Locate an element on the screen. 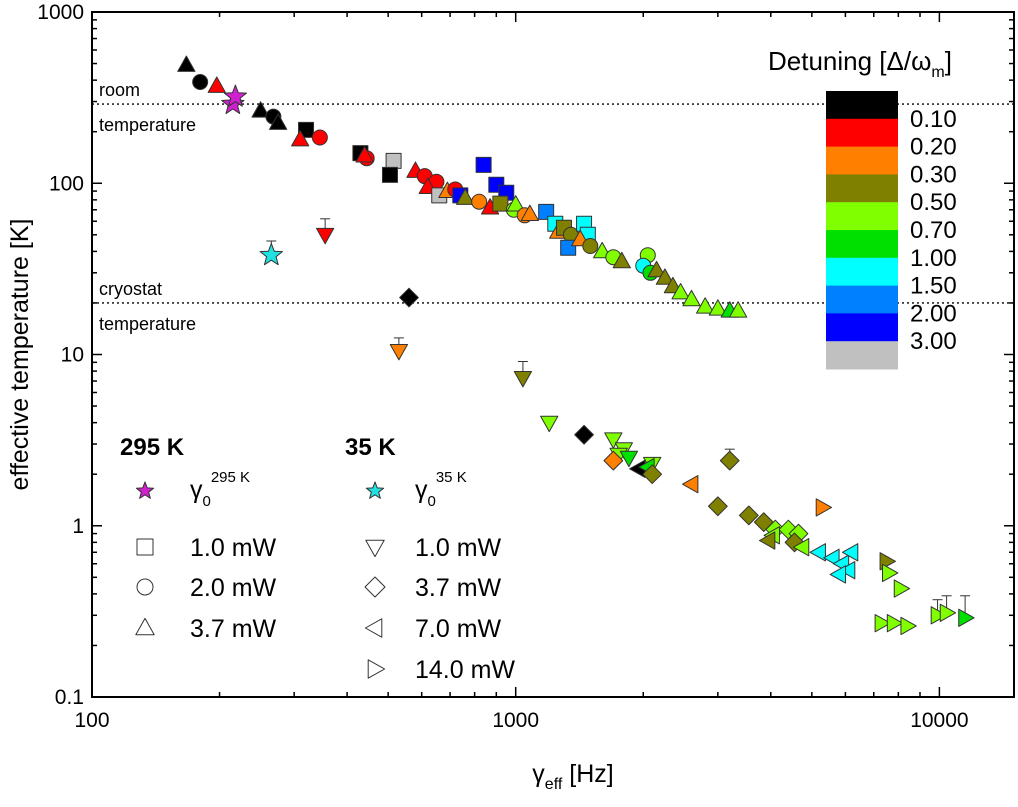 The height and width of the screenshot is (807, 1018). colorbar-label: 2.00 is located at coordinates (933, 313).